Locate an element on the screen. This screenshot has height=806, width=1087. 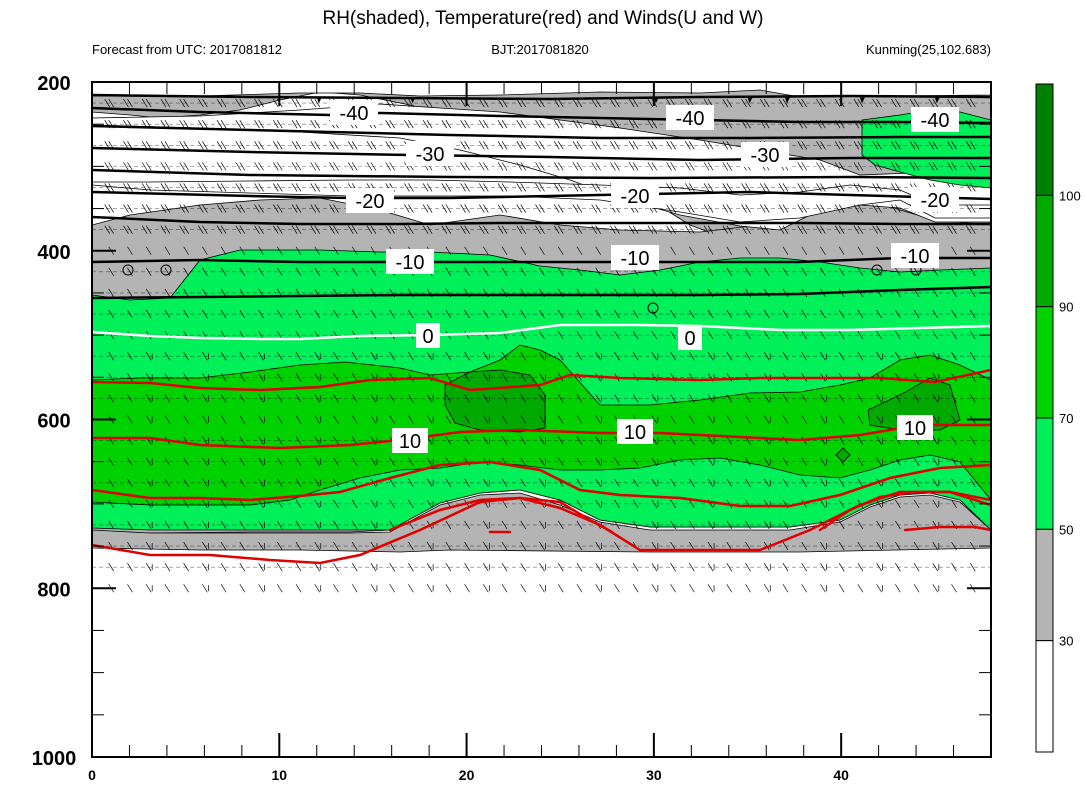
x-tick-label: 40 is located at coordinates (841, 775).